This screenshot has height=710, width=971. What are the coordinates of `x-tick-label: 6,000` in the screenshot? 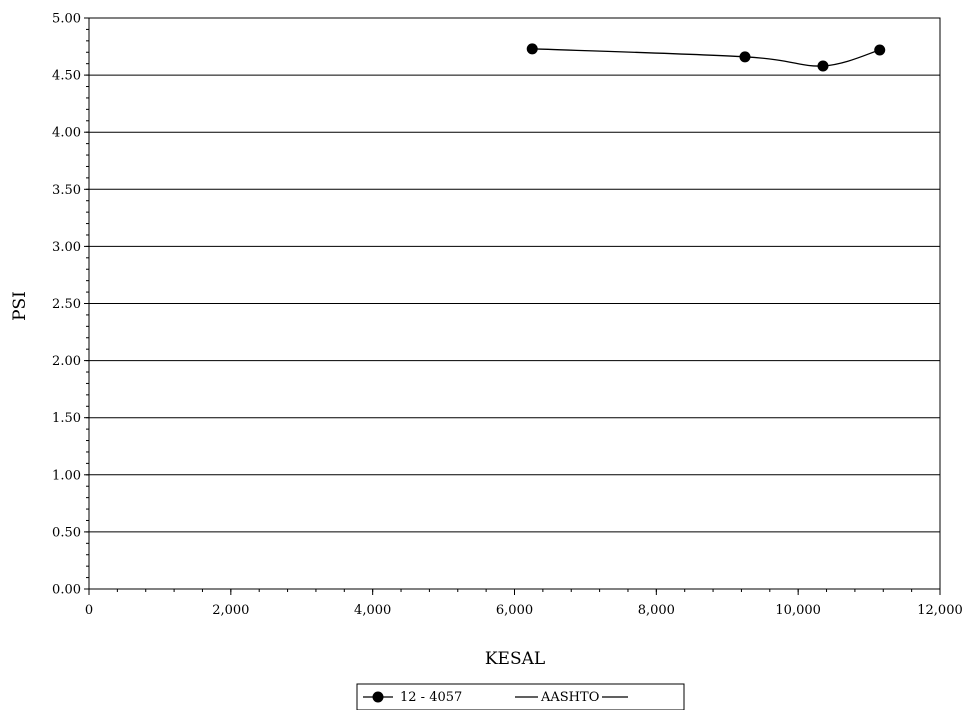 It's located at (514, 610).